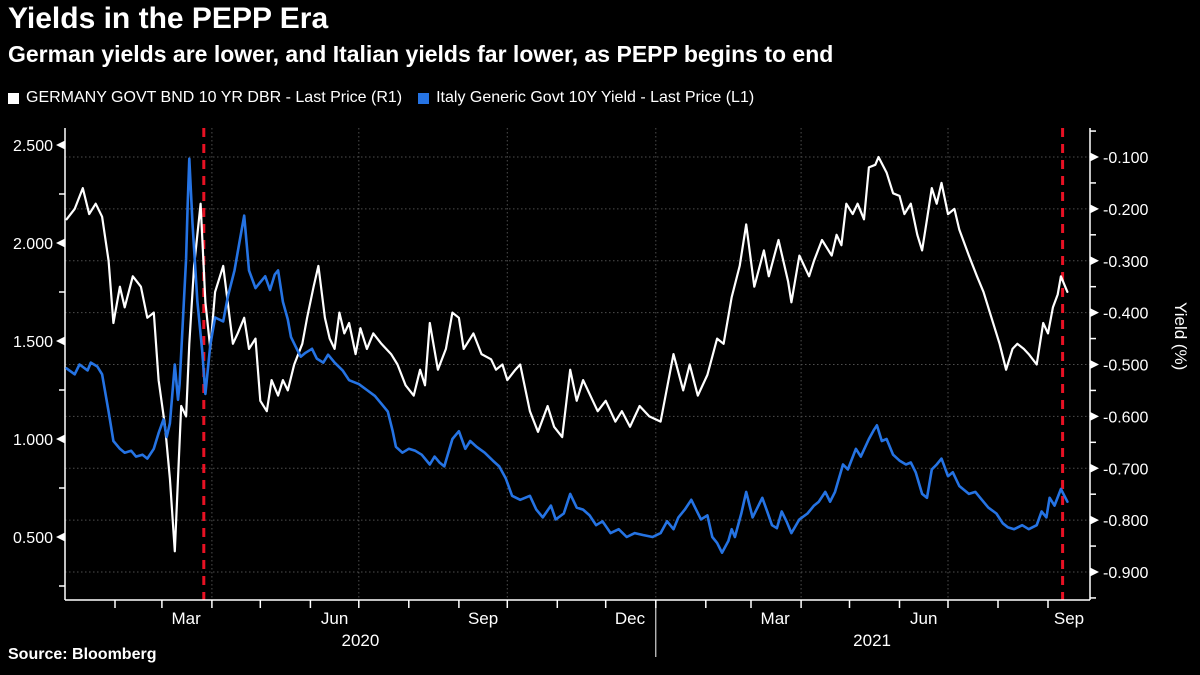 This screenshot has height=675, width=1200. What do you see at coordinates (1125, 417) in the screenshot?
I see `right-axis-tick-label: -0.600` at bounding box center [1125, 417].